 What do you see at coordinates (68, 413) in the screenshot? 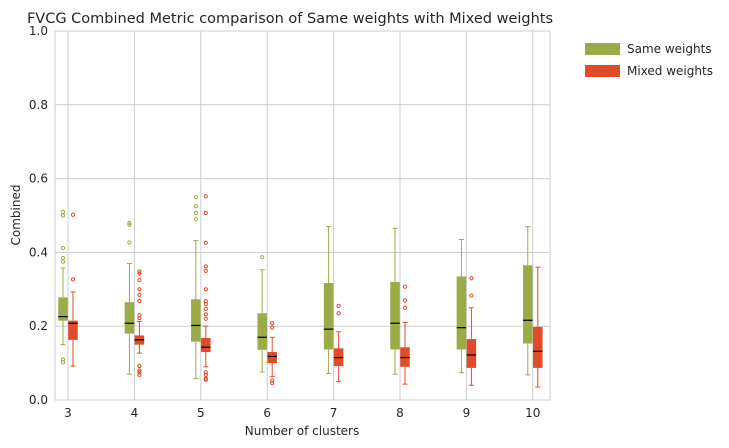
I see `x-tick-label: 3` at bounding box center [68, 413].